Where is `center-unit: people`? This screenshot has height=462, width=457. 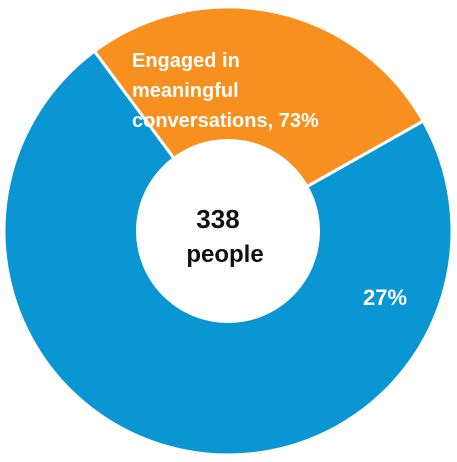
center-unit: people is located at coordinates (224, 254).